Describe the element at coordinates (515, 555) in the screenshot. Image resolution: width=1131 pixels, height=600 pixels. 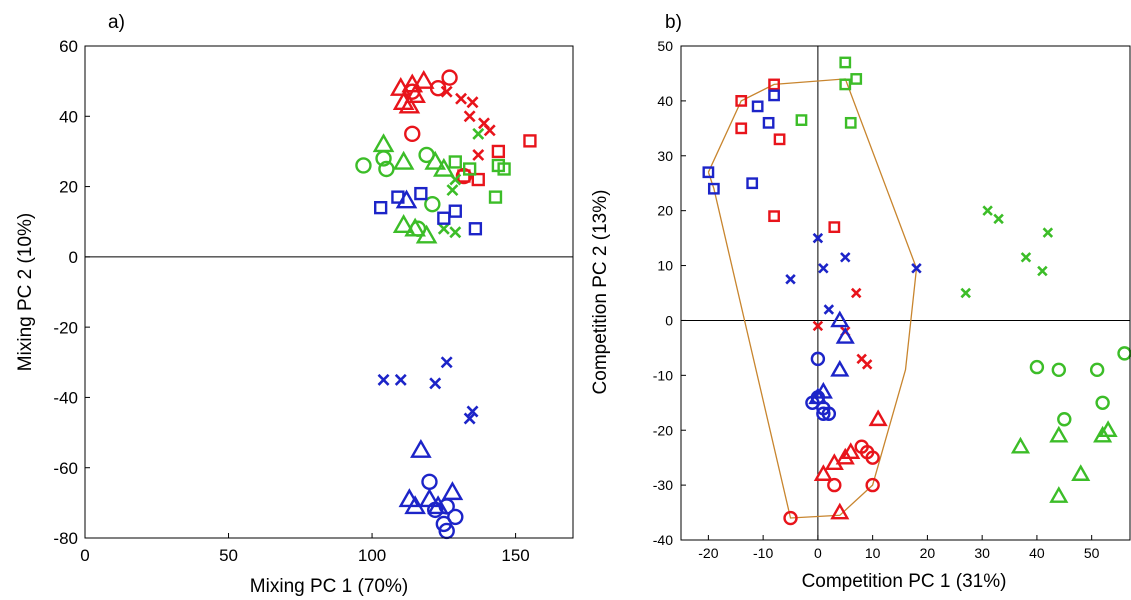
I see `panel-a-x-tick-label: 150` at that location.